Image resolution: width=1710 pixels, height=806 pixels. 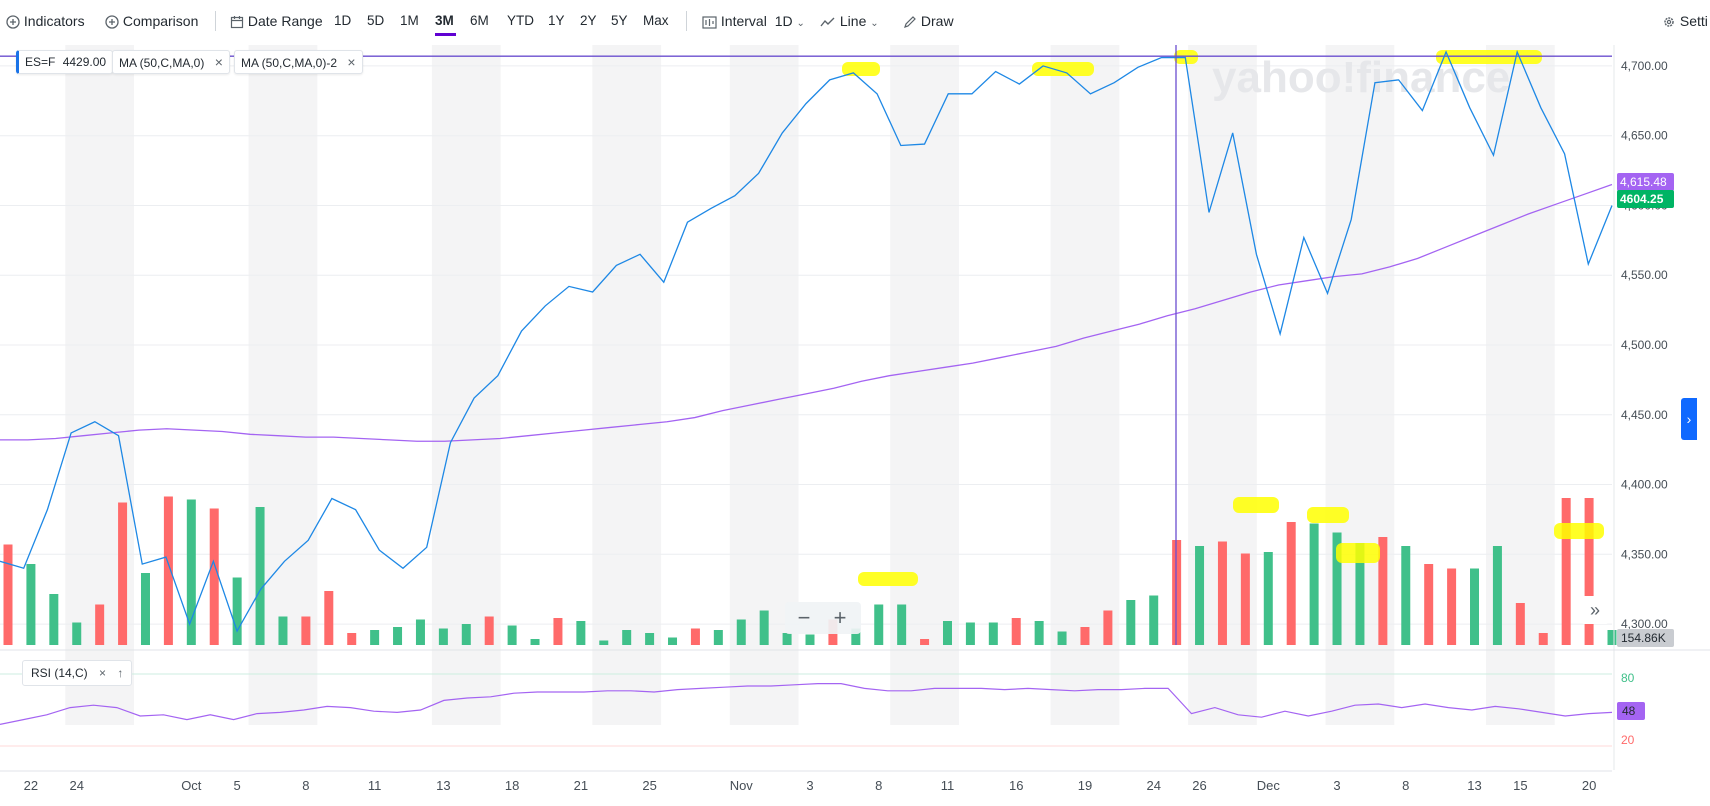 I want to click on x-tick-label: 3, so click(x=1336, y=785).